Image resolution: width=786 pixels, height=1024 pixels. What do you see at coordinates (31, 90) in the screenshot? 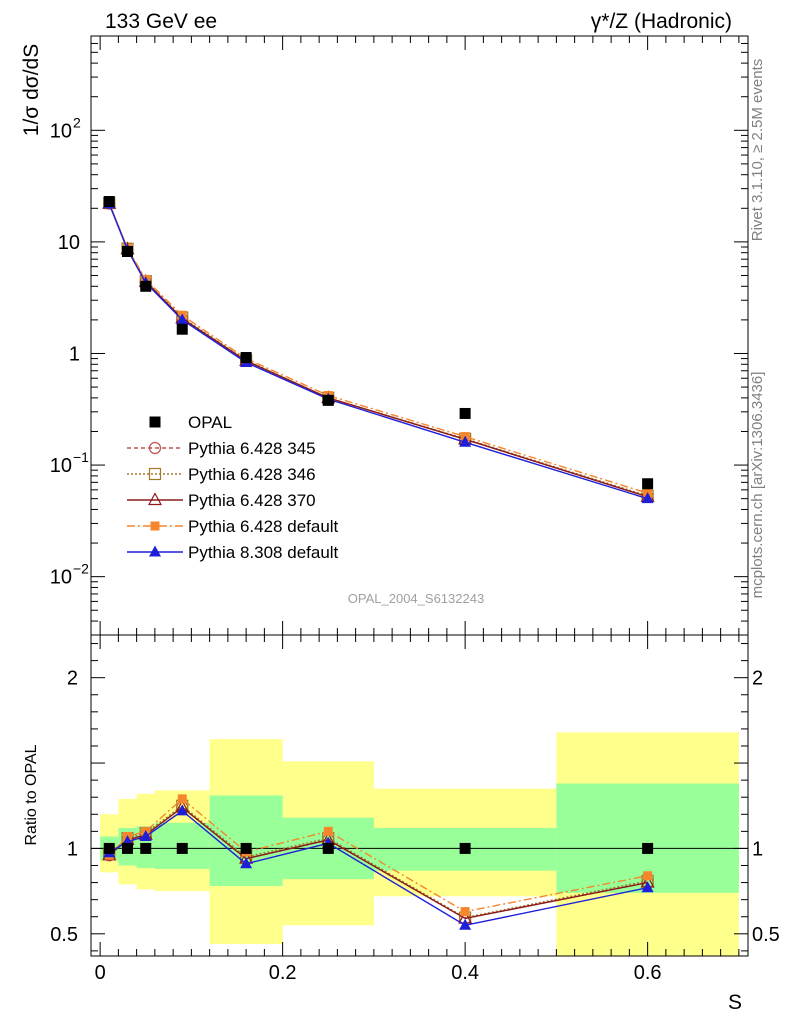
I see `main-ylabel: 1/σ dσ/dS` at bounding box center [31, 90].